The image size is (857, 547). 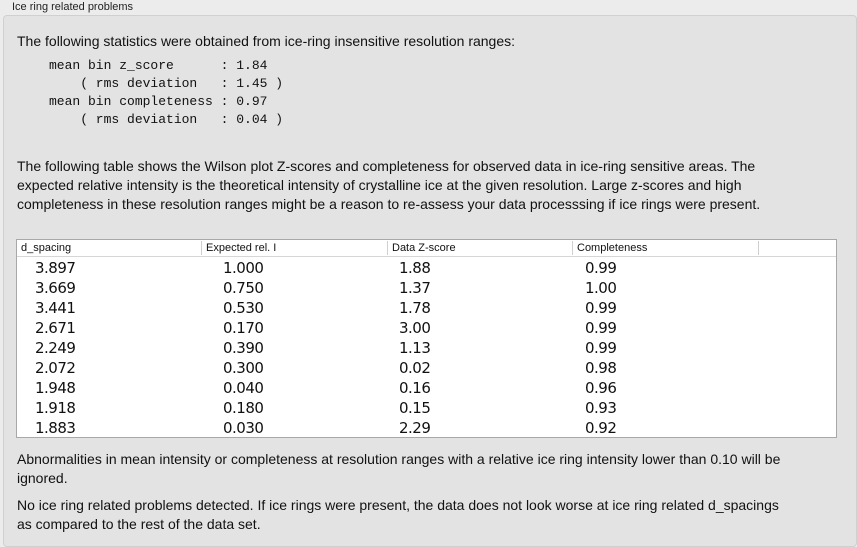 I want to click on table-row: 2.249 0.390 1.13 0.99, so click(x=426, y=348).